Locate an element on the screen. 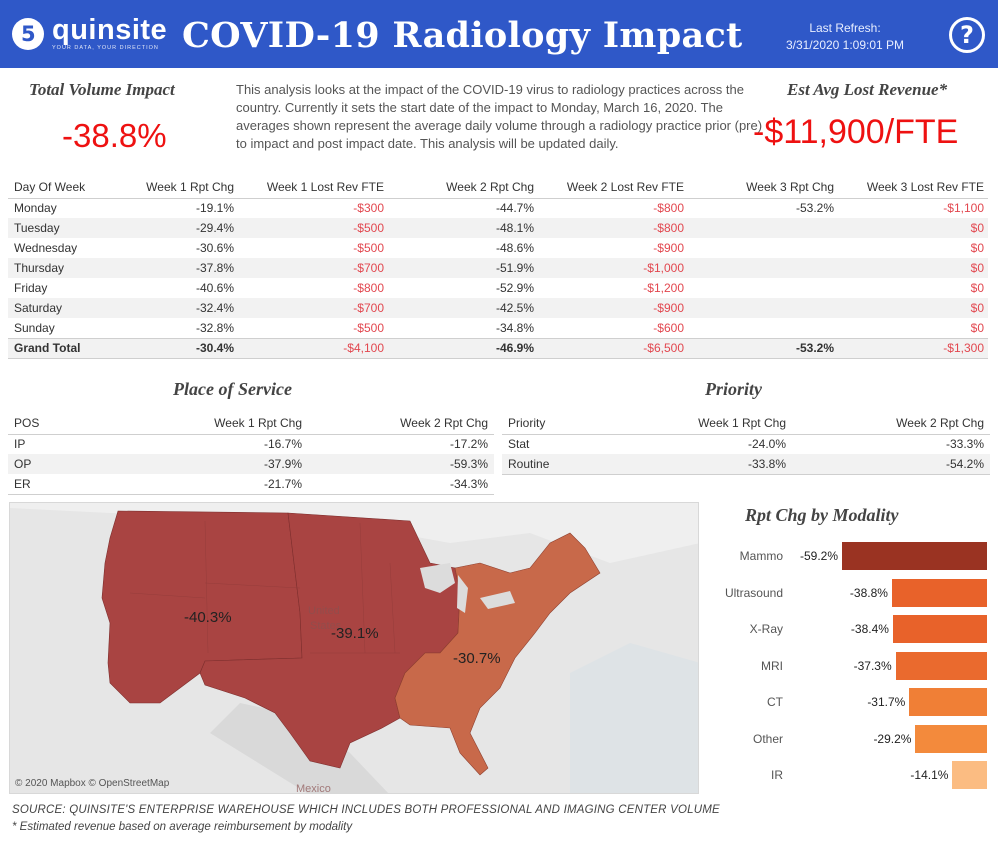 The width and height of the screenshot is (998, 845). table-cell: -59.3% is located at coordinates (468, 464).